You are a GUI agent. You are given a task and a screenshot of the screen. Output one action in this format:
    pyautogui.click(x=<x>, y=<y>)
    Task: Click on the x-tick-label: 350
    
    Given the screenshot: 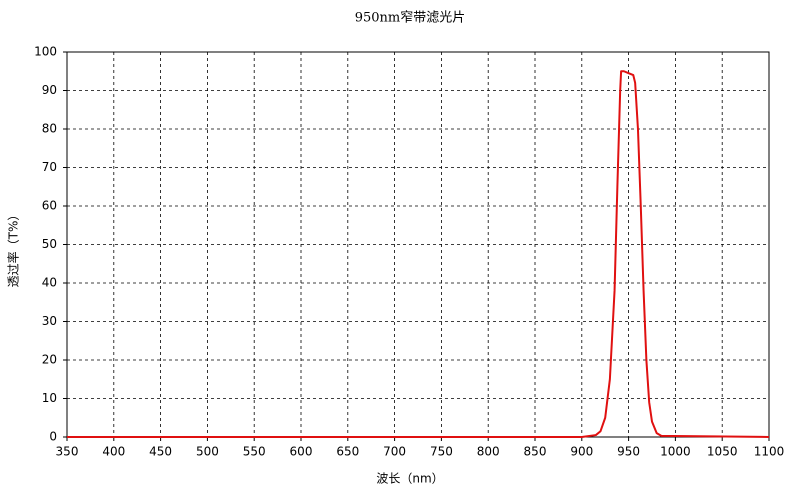 What is the action you would take?
    pyautogui.click(x=67, y=452)
    